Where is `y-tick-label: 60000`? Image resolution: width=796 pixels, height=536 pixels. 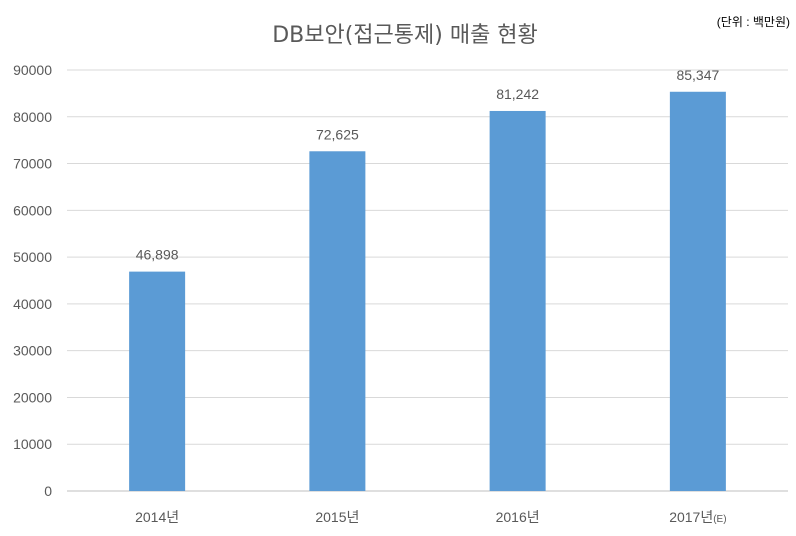
y-tick-label: 60000 is located at coordinates (32, 210).